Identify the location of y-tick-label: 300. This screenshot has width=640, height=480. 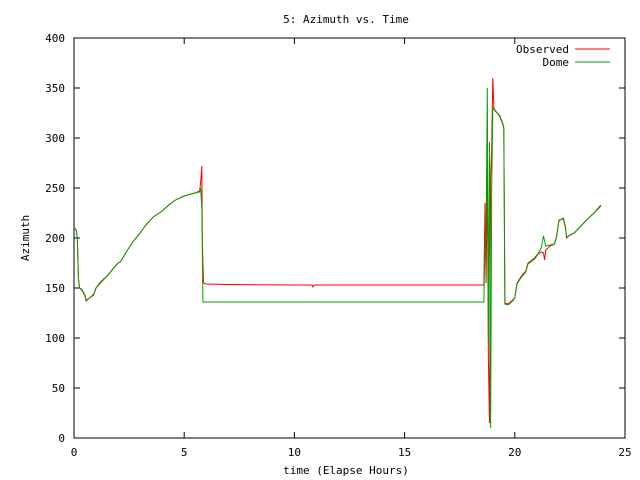
(55, 138).